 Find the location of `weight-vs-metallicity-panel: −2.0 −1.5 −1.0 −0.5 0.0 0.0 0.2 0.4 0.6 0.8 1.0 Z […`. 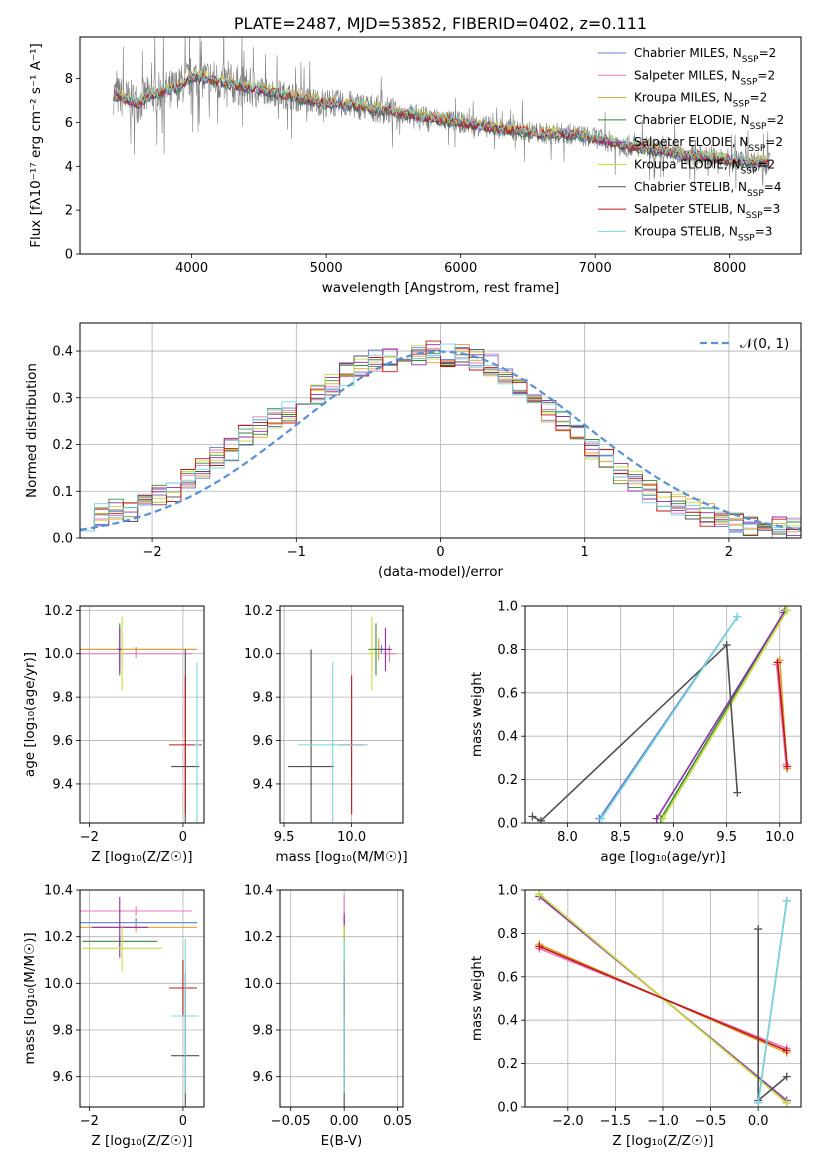

weight-vs-metallicity-panel: −2.0 −1.5 −1.0 −0.5 0.0 0.0 0.2 0.4 0.6 0.8 1.0 Z [… is located at coordinates (635, 1016).